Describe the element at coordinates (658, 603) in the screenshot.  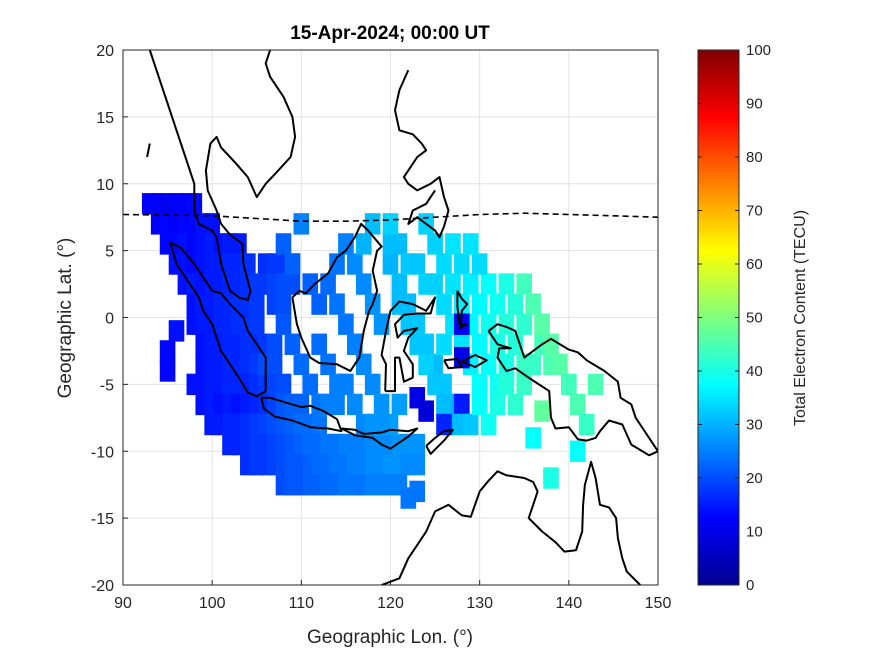
I see `x-tick-label: 150` at that location.